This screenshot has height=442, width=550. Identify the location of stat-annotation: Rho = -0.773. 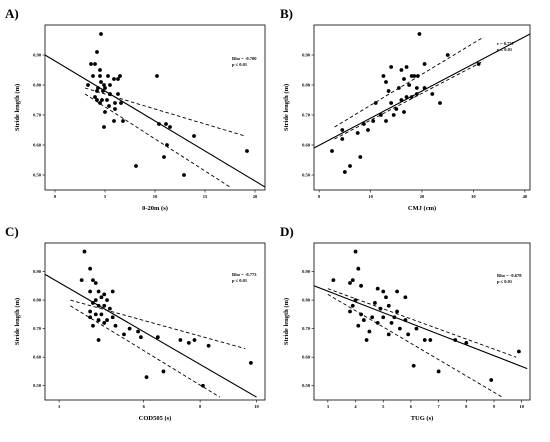
(244, 274).